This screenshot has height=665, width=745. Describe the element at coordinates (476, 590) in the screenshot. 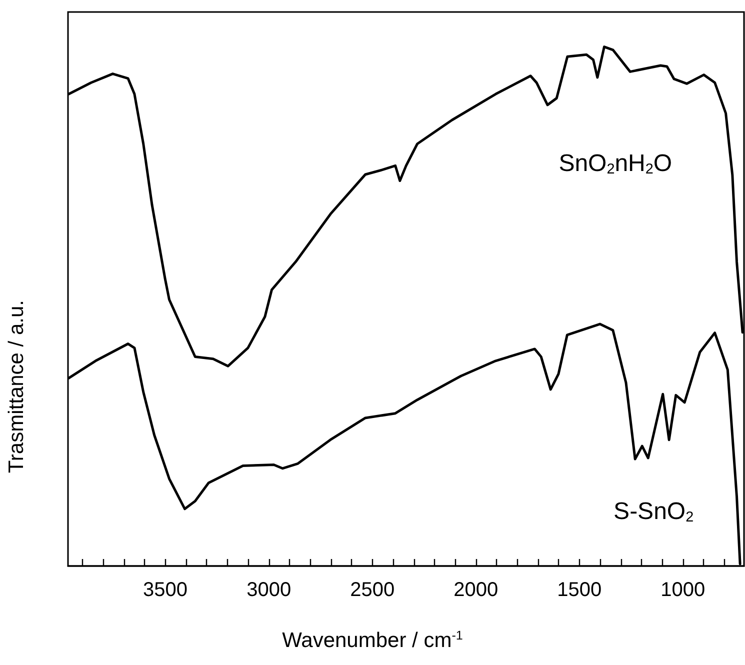

I see `x-tick-label: 2000` at that location.